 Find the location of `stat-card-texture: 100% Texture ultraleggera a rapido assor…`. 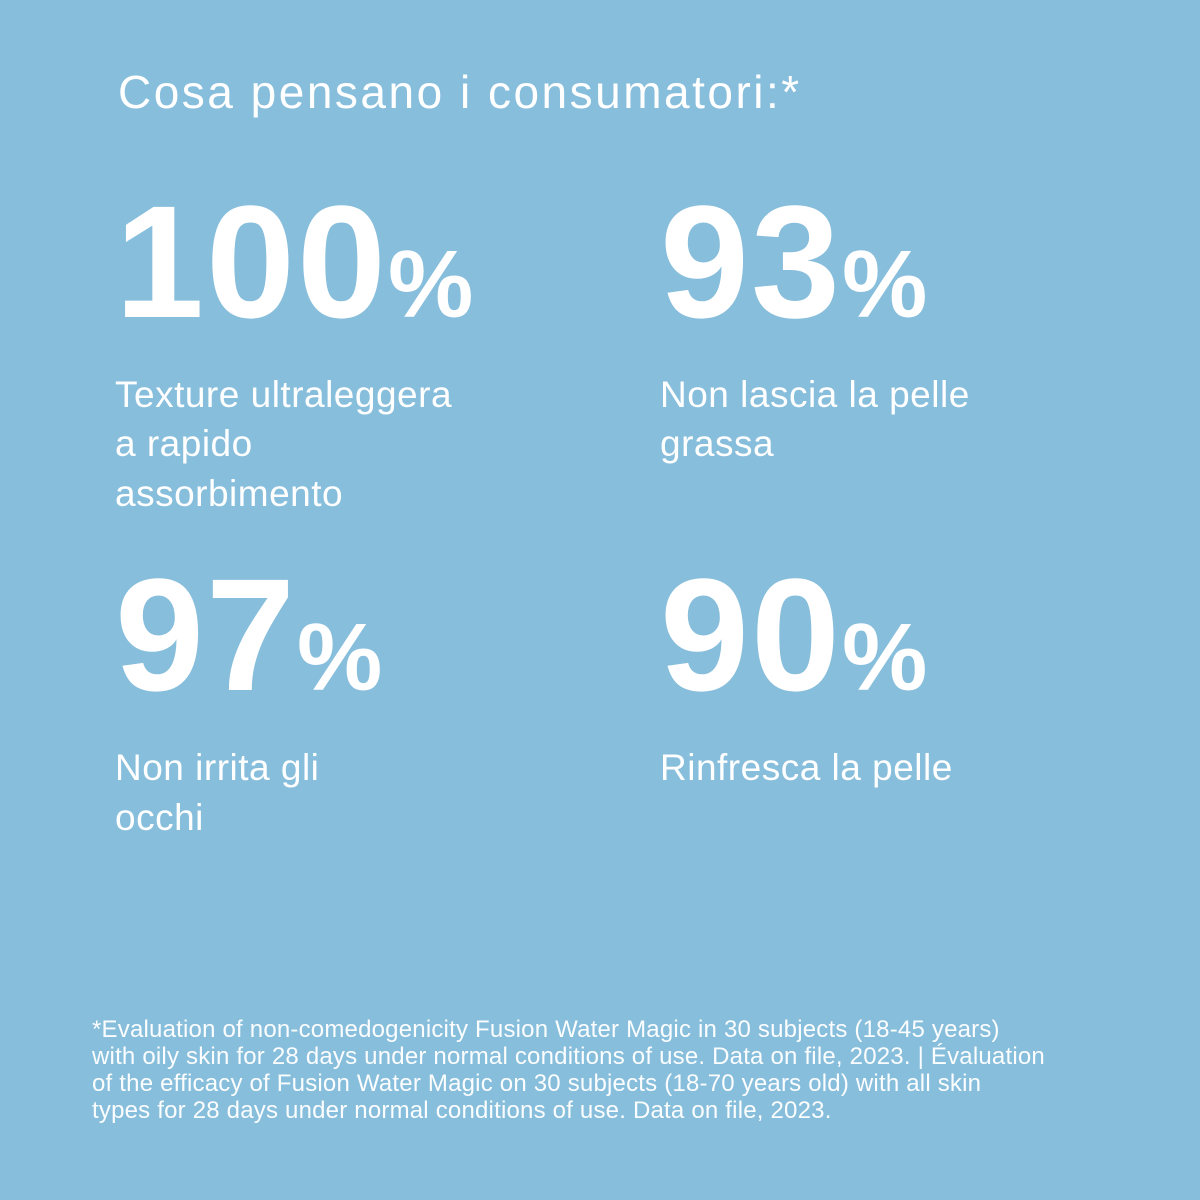

stat-card-texture: 100% Texture ultraleggera a rapido assor… is located at coordinates (387, 350).